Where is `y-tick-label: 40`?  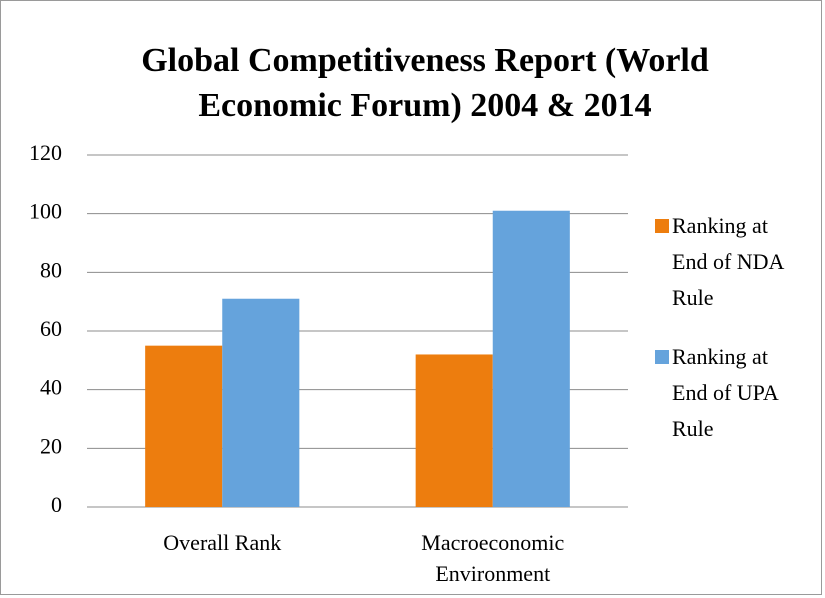
y-tick-label: 40 is located at coordinates (51, 387).